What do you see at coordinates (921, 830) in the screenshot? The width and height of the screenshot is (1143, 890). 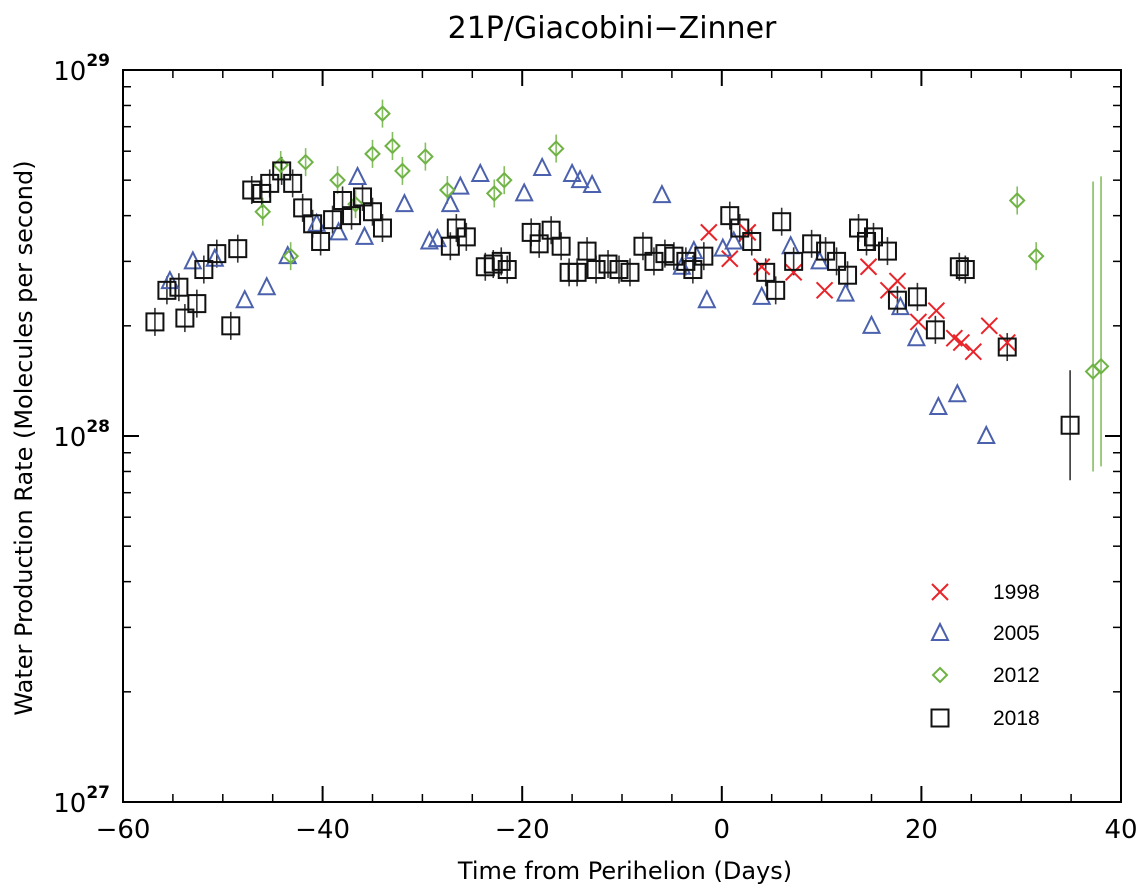 I see `x-tick-label: 20` at bounding box center [921, 830].